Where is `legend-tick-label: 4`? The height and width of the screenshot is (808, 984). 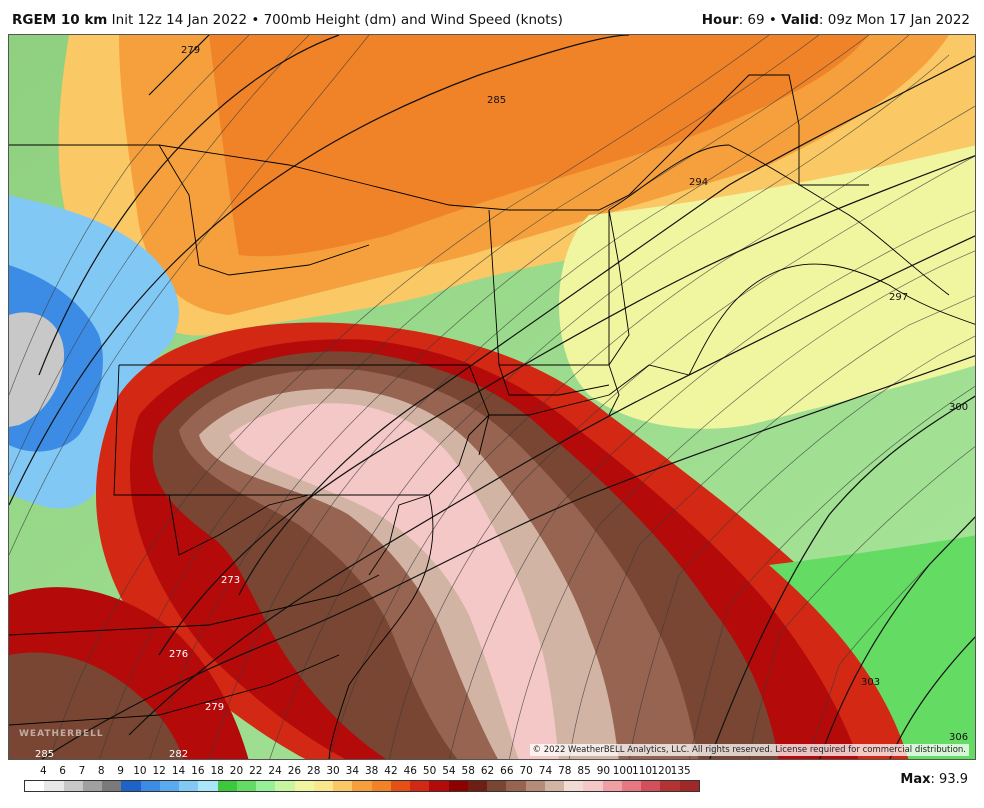
legend-tick-label: 4 is located at coordinates (43, 771).